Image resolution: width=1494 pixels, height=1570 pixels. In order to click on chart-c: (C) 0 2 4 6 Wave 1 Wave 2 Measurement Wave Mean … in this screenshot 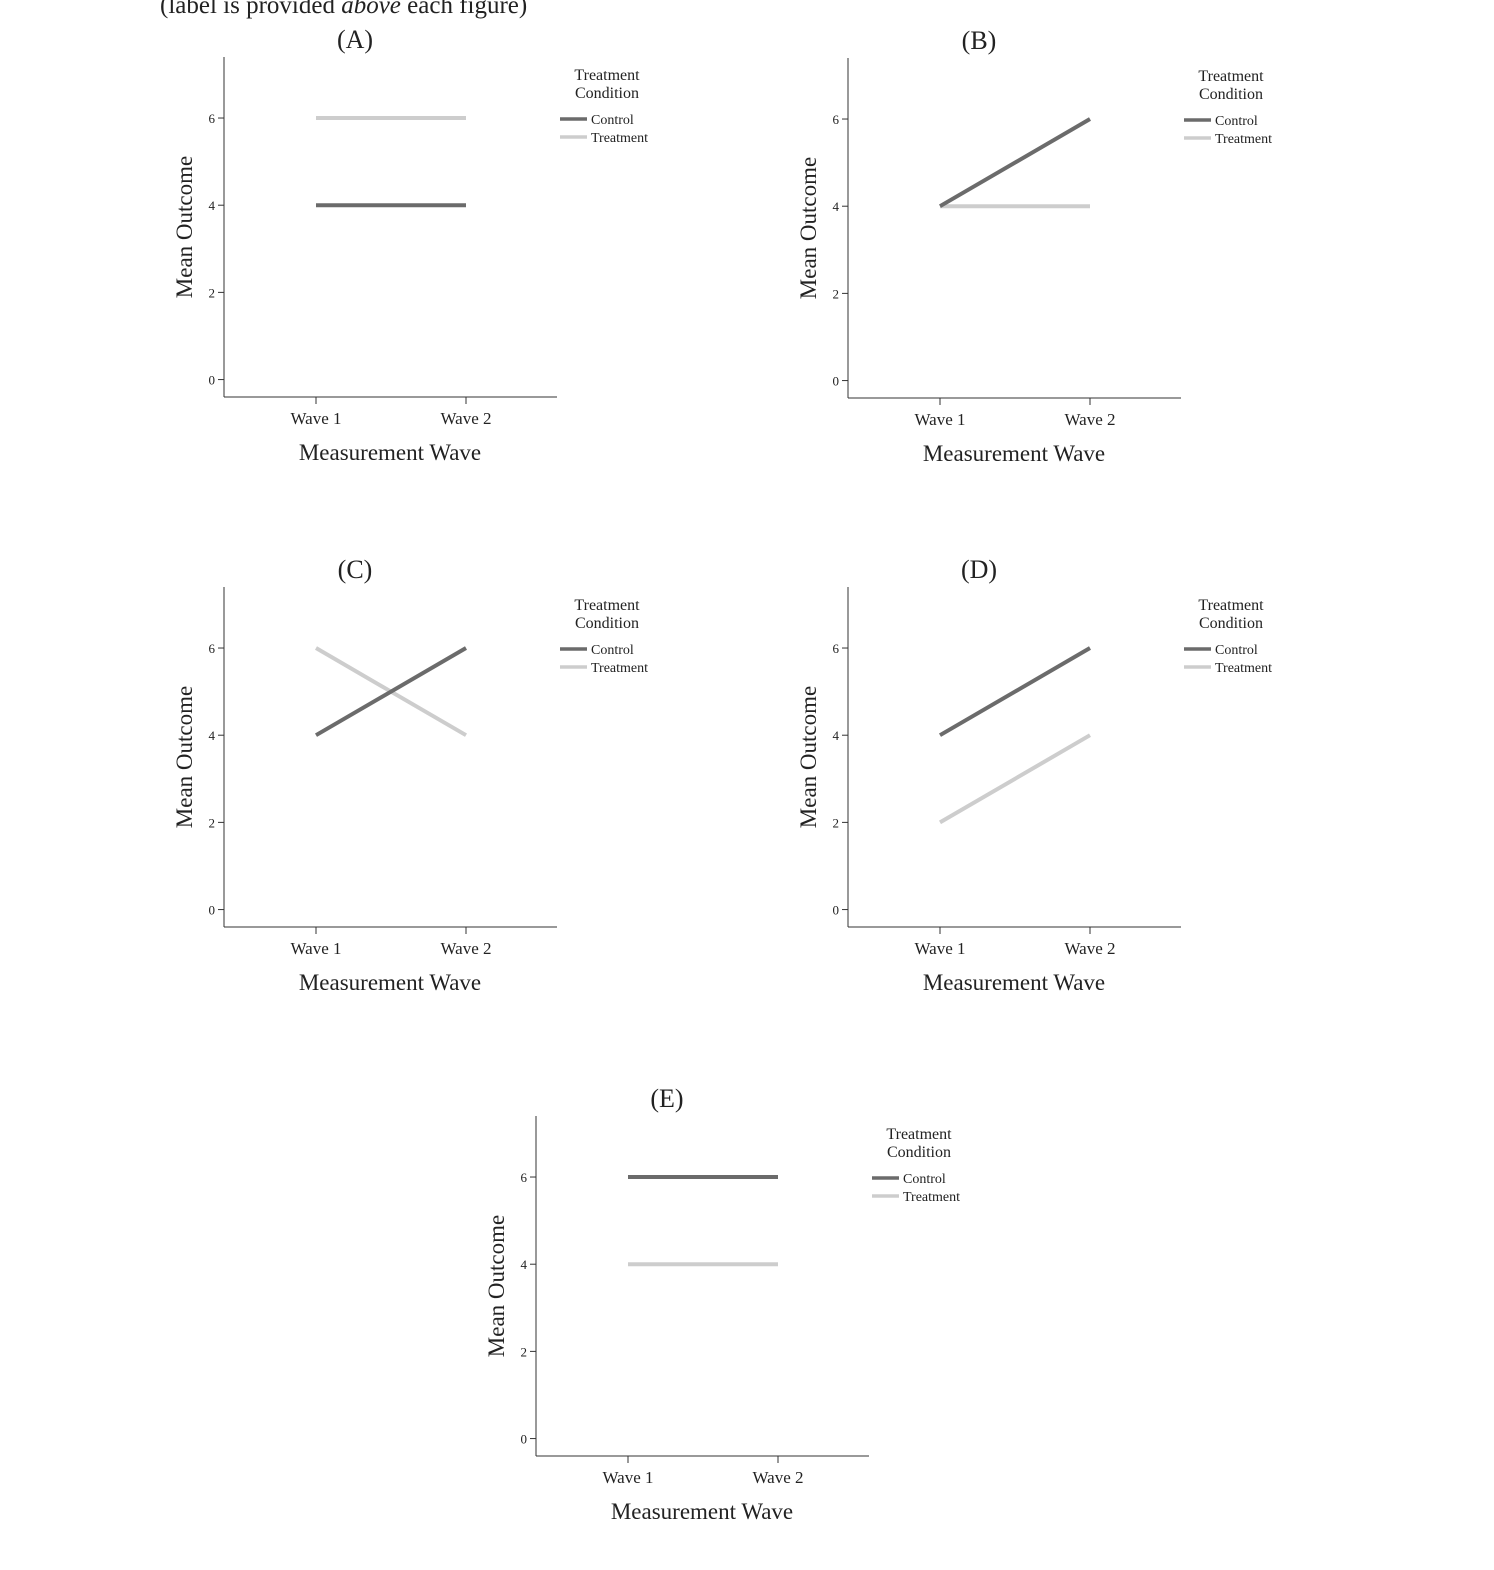, I will do `click(410, 775)`.